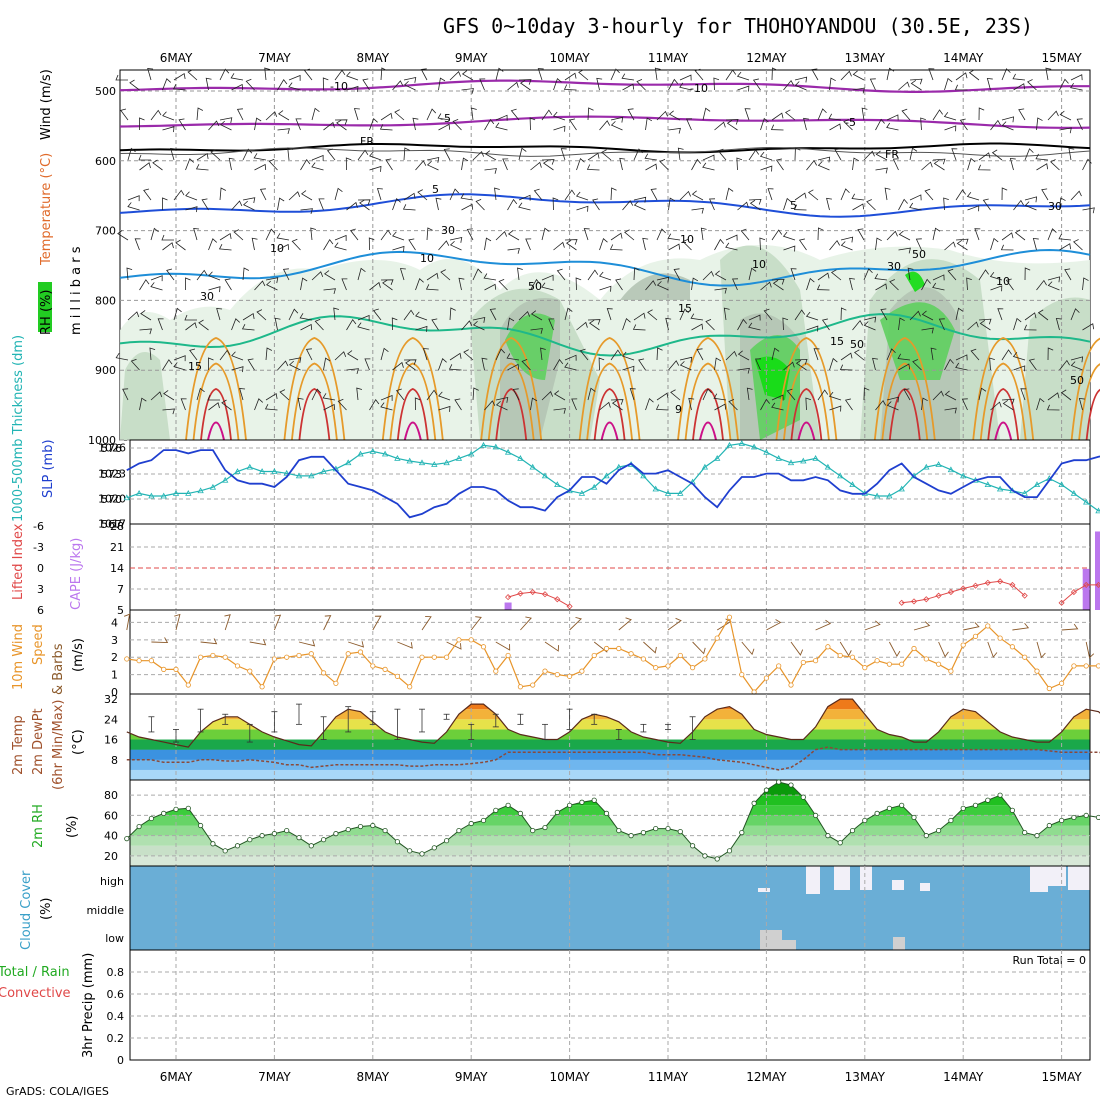 This screenshot has height=1100, width=1100. Describe the element at coordinates (78, 655) in the screenshot. I see `wind-unit: (m/s)` at that location.